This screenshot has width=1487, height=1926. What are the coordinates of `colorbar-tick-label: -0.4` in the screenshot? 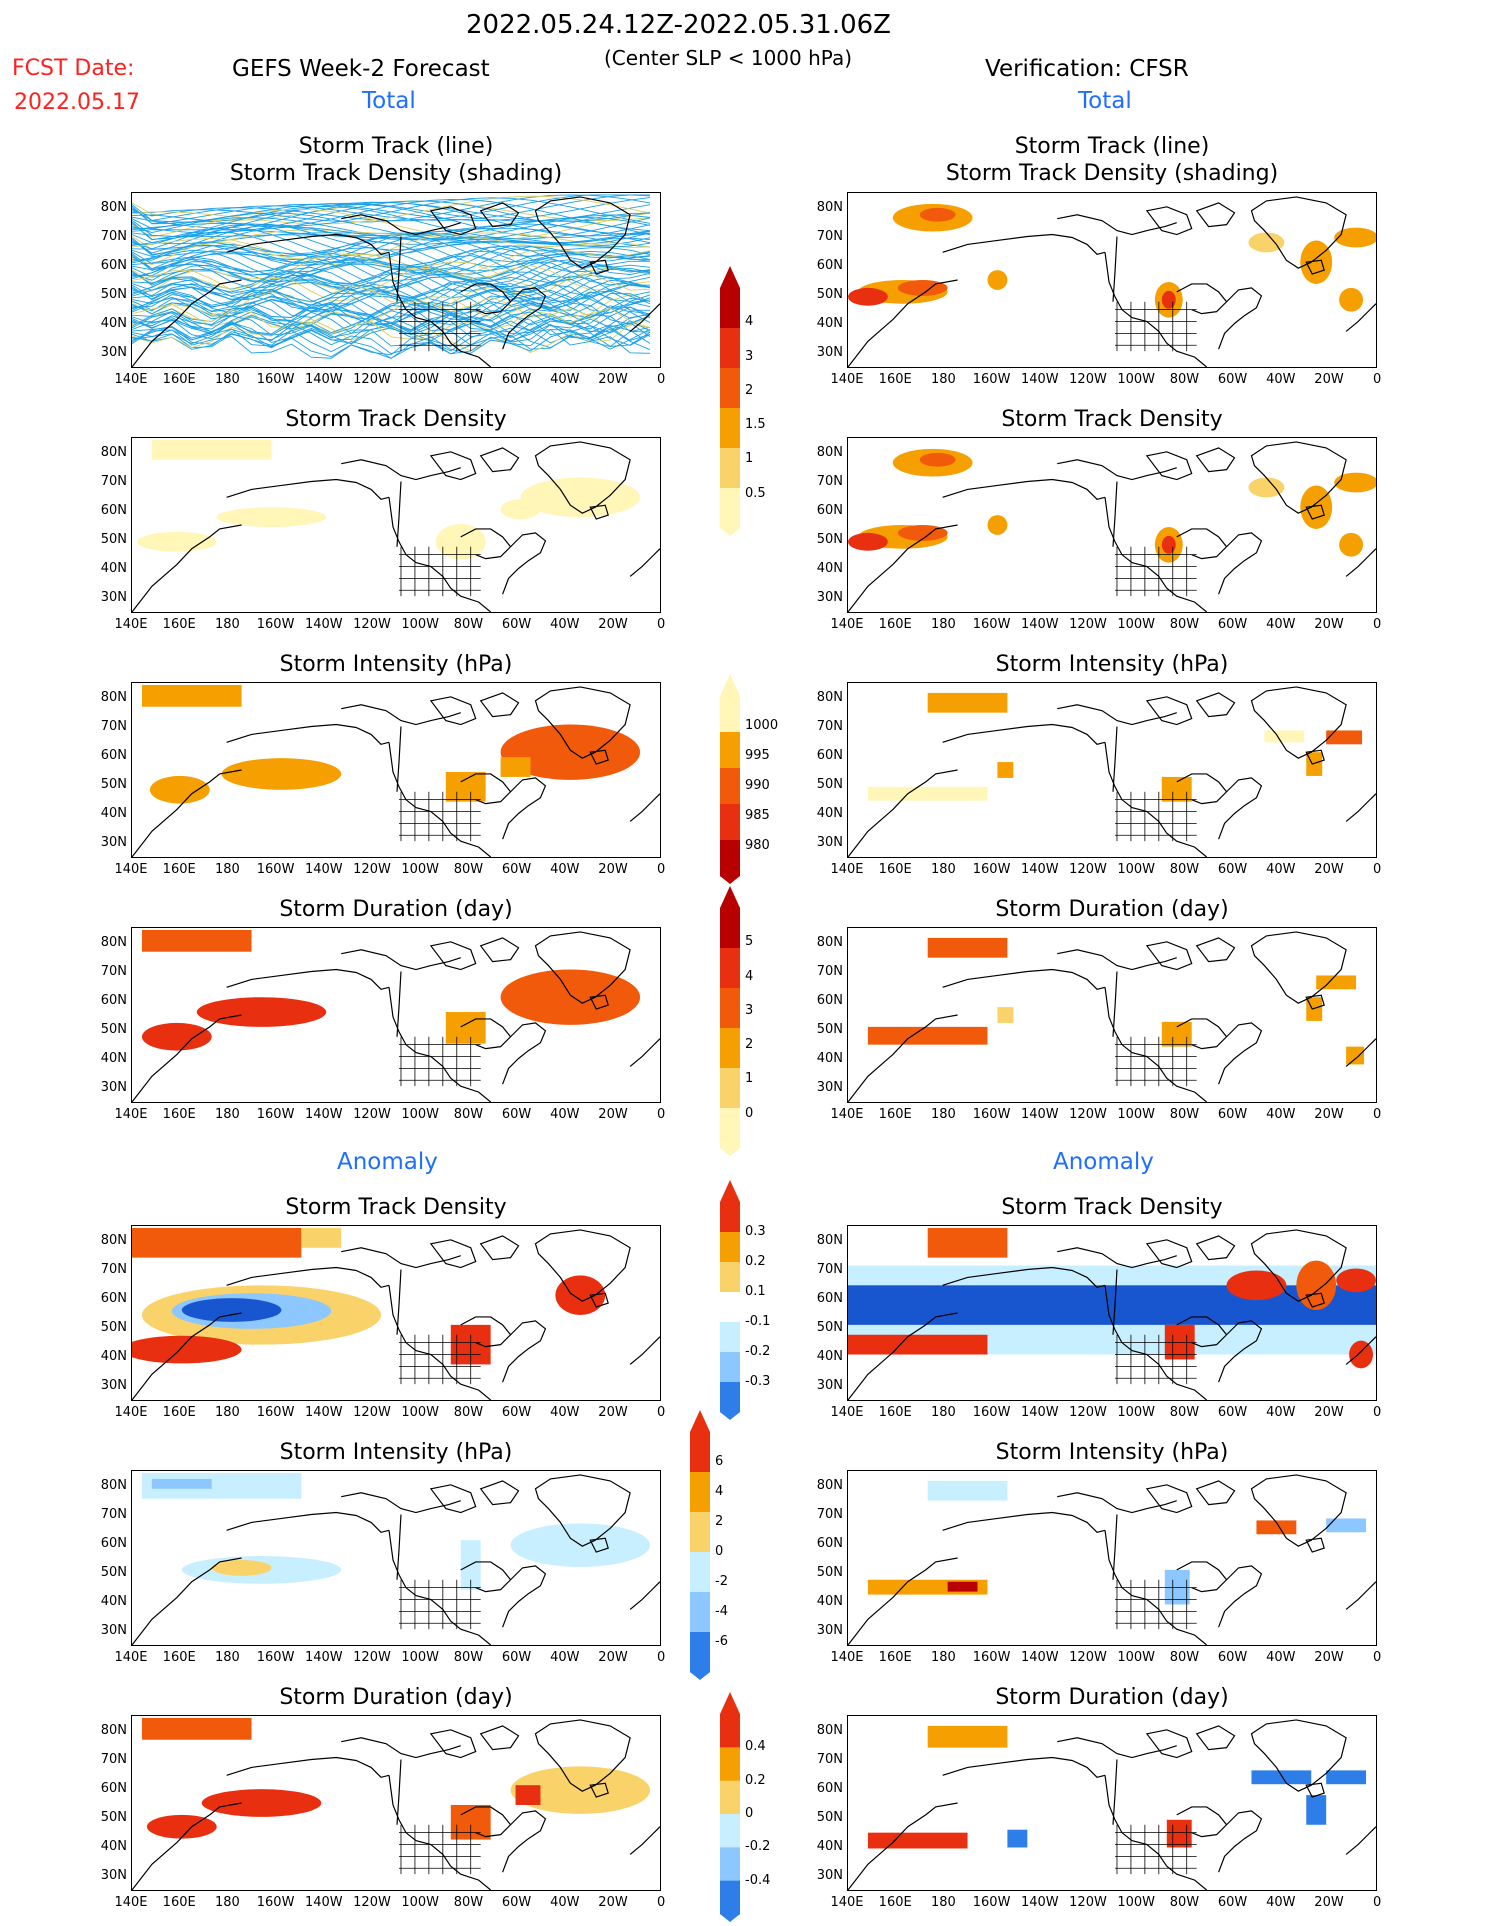 It's located at (758, 1880).